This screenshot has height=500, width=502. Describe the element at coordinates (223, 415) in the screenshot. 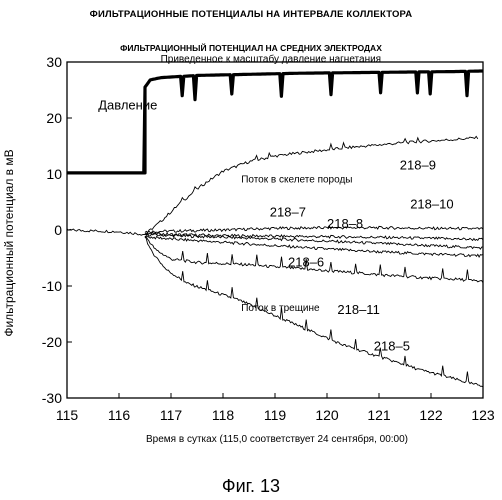

I see `x-tick-label-118: 118` at that location.